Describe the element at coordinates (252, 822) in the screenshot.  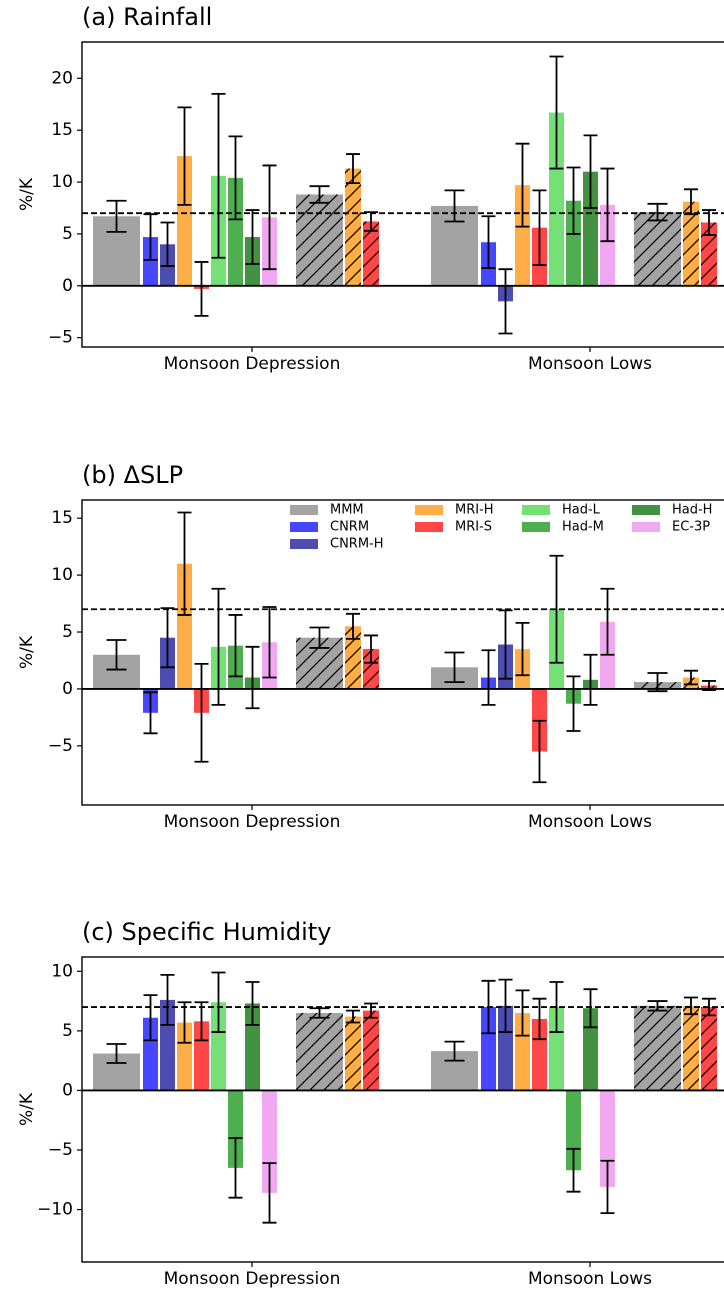
I see `x-tick-label: Monsoon Depression` at that location.